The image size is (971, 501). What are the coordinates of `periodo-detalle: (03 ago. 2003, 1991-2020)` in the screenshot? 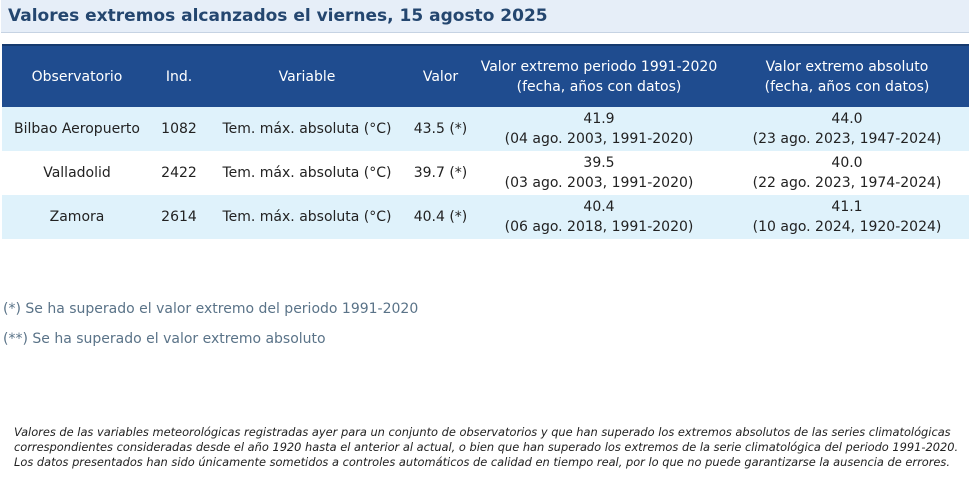 It's located at (599, 183).